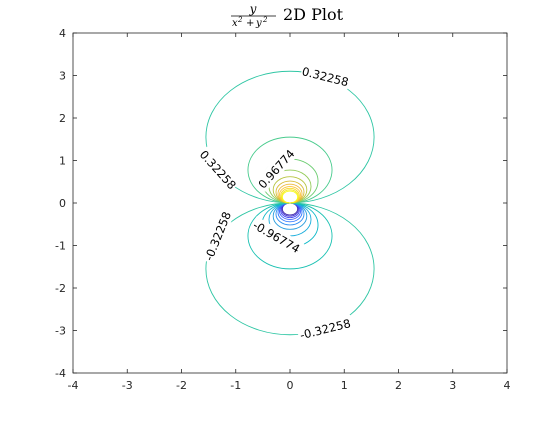 The height and width of the screenshot is (425, 560). Describe the element at coordinates (60, 288) in the screenshot. I see `y-tick-label: -2` at that location.